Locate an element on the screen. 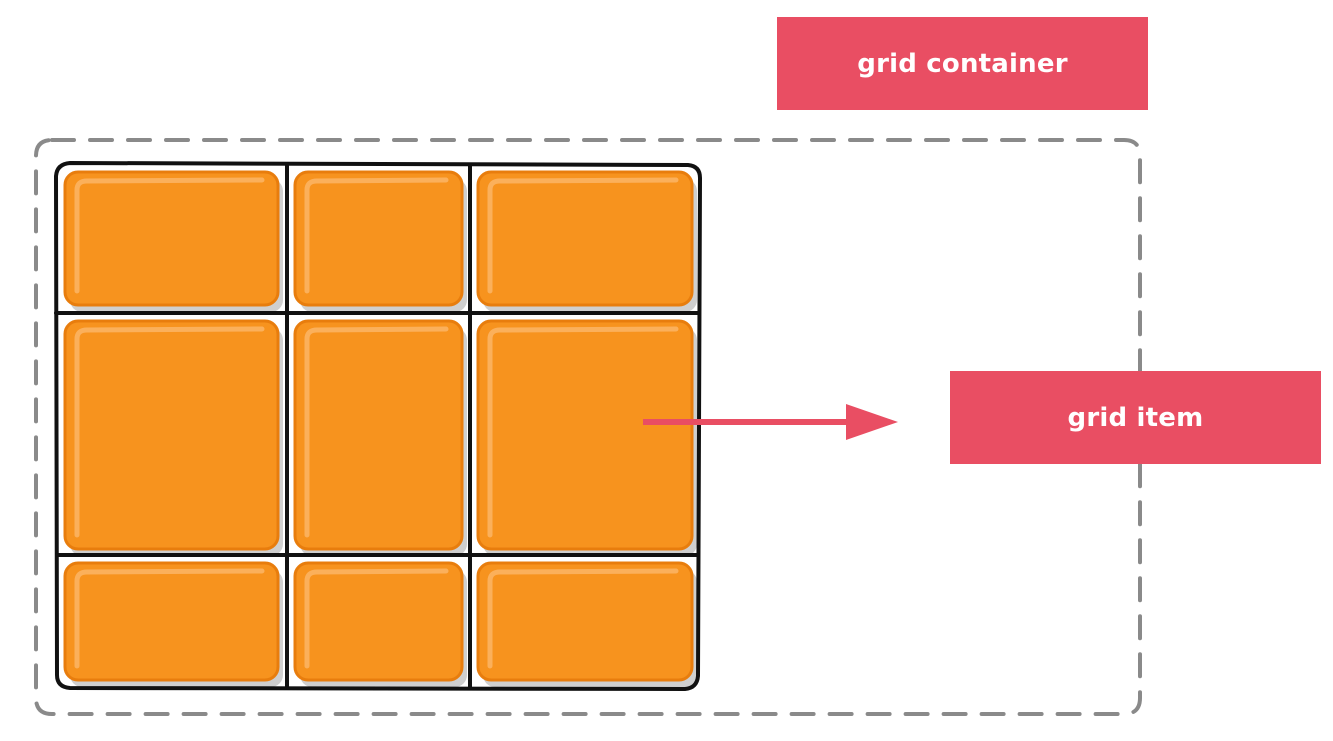  pointer-arrow is located at coordinates (770, 422).